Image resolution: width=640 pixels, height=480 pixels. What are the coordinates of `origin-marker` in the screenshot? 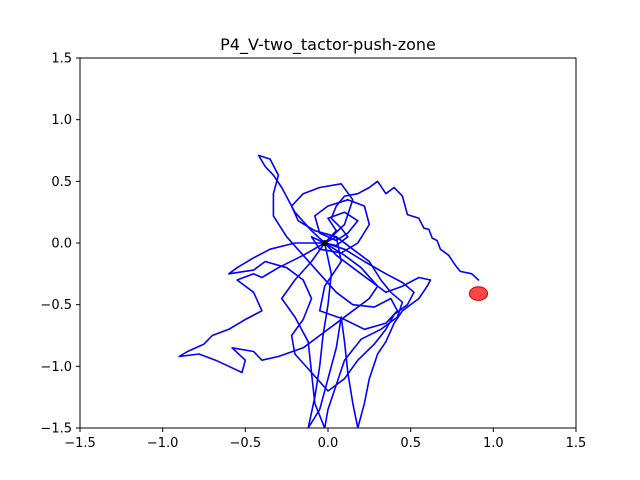 It's located at (324, 243).